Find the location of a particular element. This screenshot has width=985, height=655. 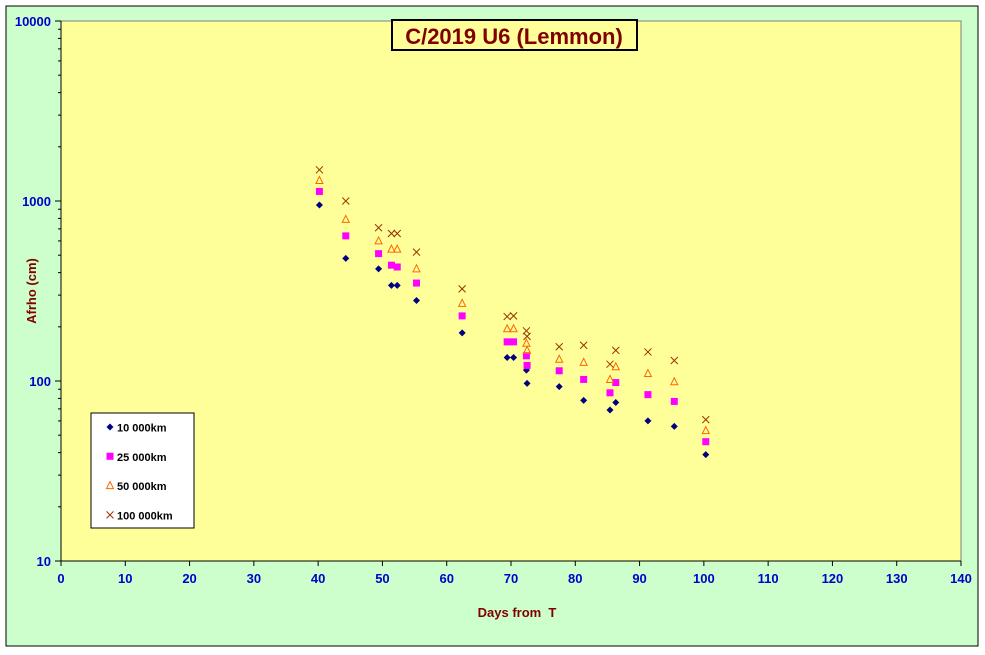

x-tick-label: 60 is located at coordinates (446, 578).